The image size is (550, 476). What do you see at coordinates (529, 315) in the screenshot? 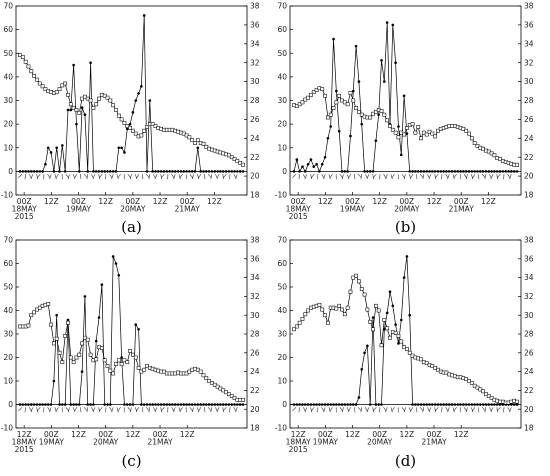
I see `y-right-tick-label: 30` at bounding box center [529, 315].